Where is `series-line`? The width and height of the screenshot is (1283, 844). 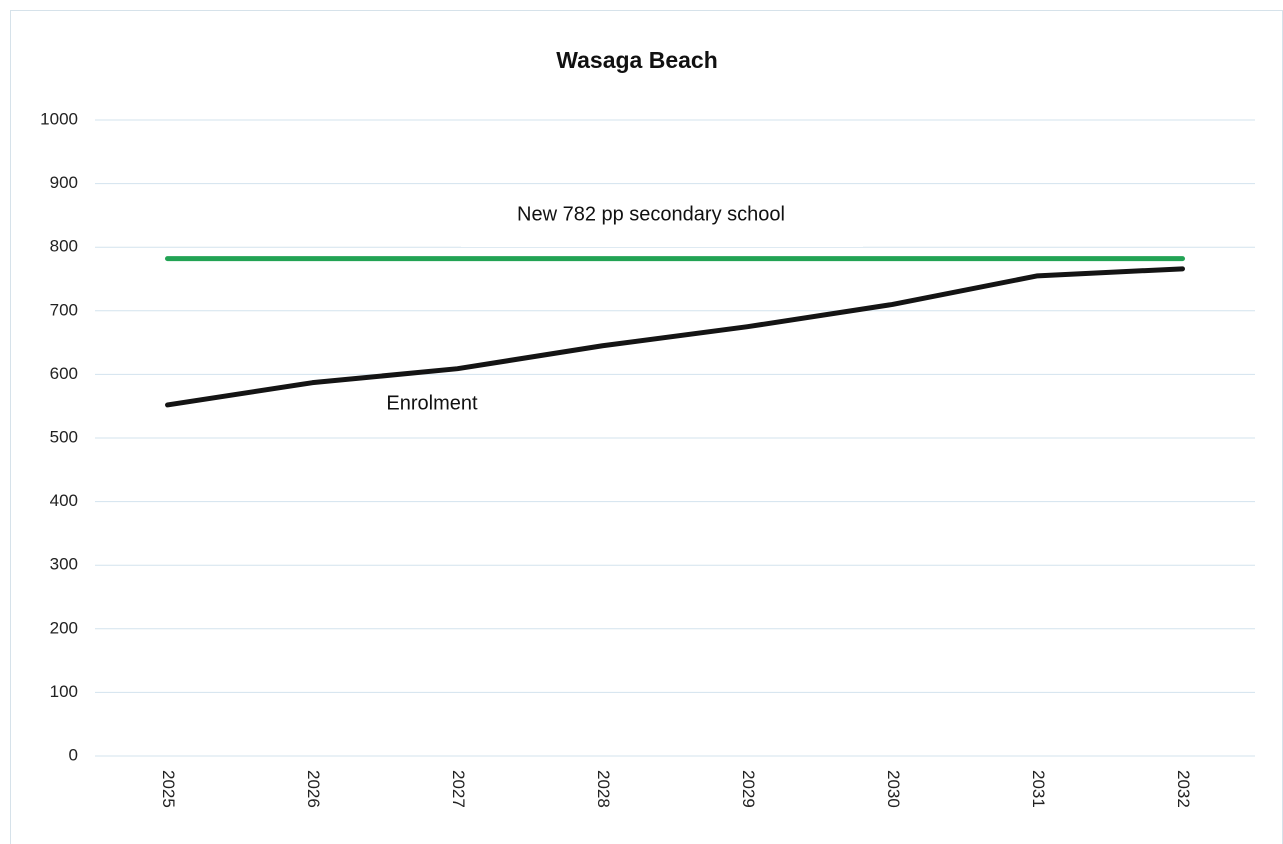
series-line is located at coordinates (675, 337).